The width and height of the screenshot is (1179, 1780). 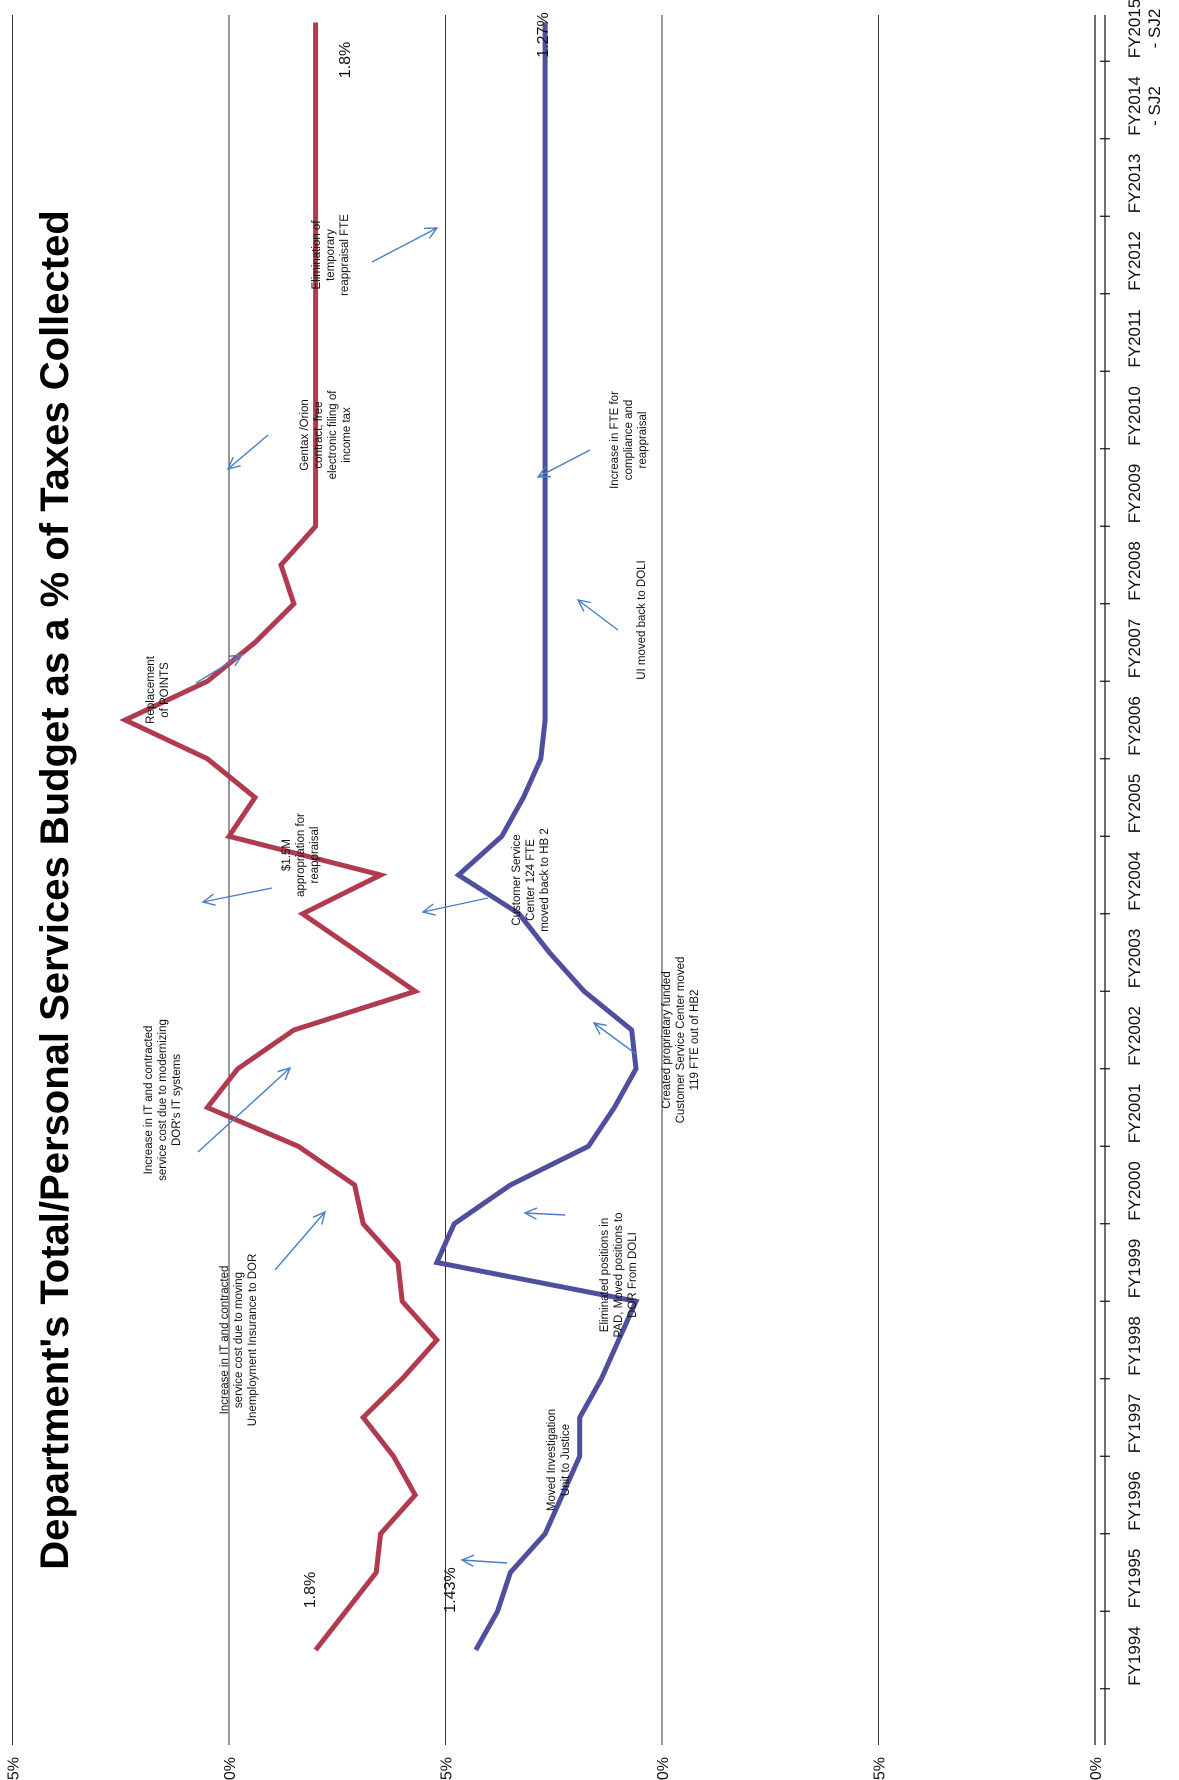 I want to click on x-tick-label: FY2000, so click(x=1134, y=1191).